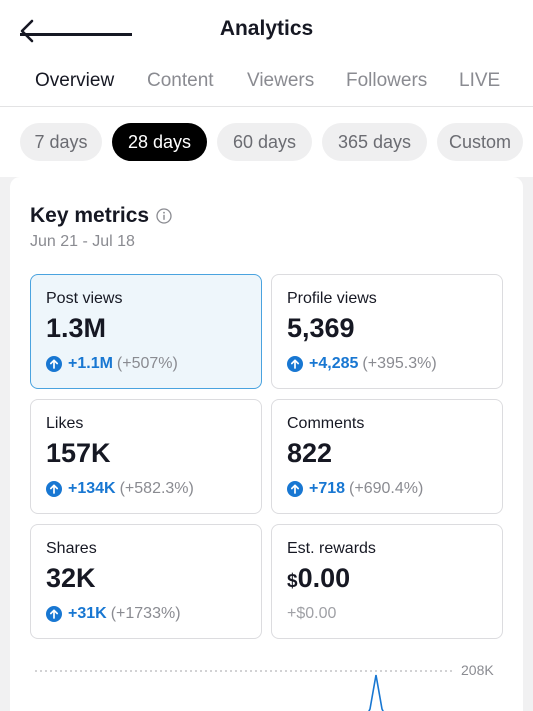 The width and height of the screenshot is (533, 711). I want to click on metric-change-value: +31K, so click(87, 613).